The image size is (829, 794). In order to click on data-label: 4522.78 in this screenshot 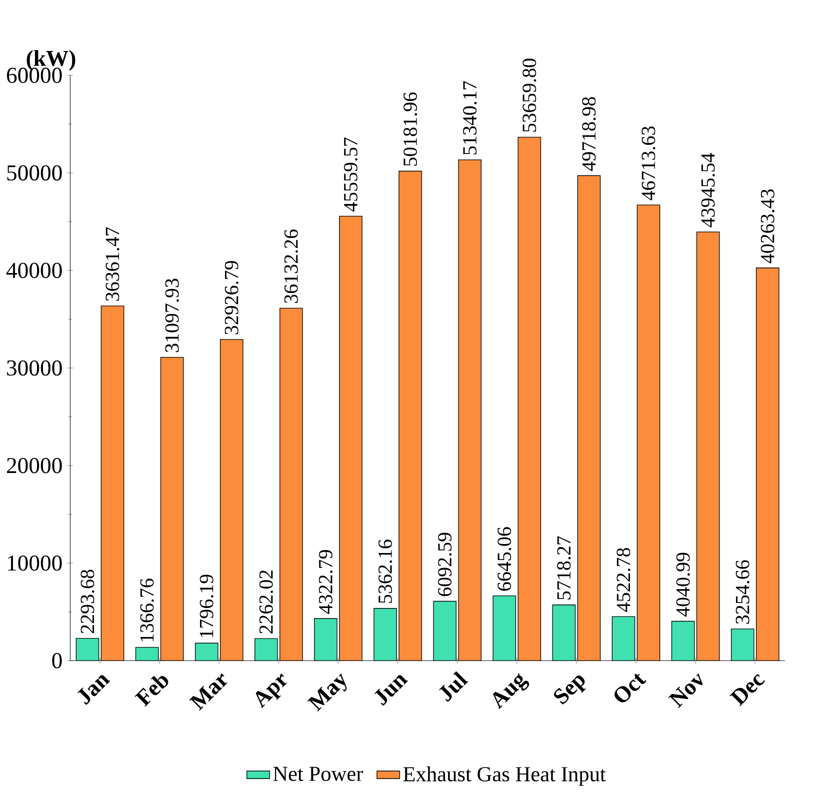, I will do `click(623, 580)`.